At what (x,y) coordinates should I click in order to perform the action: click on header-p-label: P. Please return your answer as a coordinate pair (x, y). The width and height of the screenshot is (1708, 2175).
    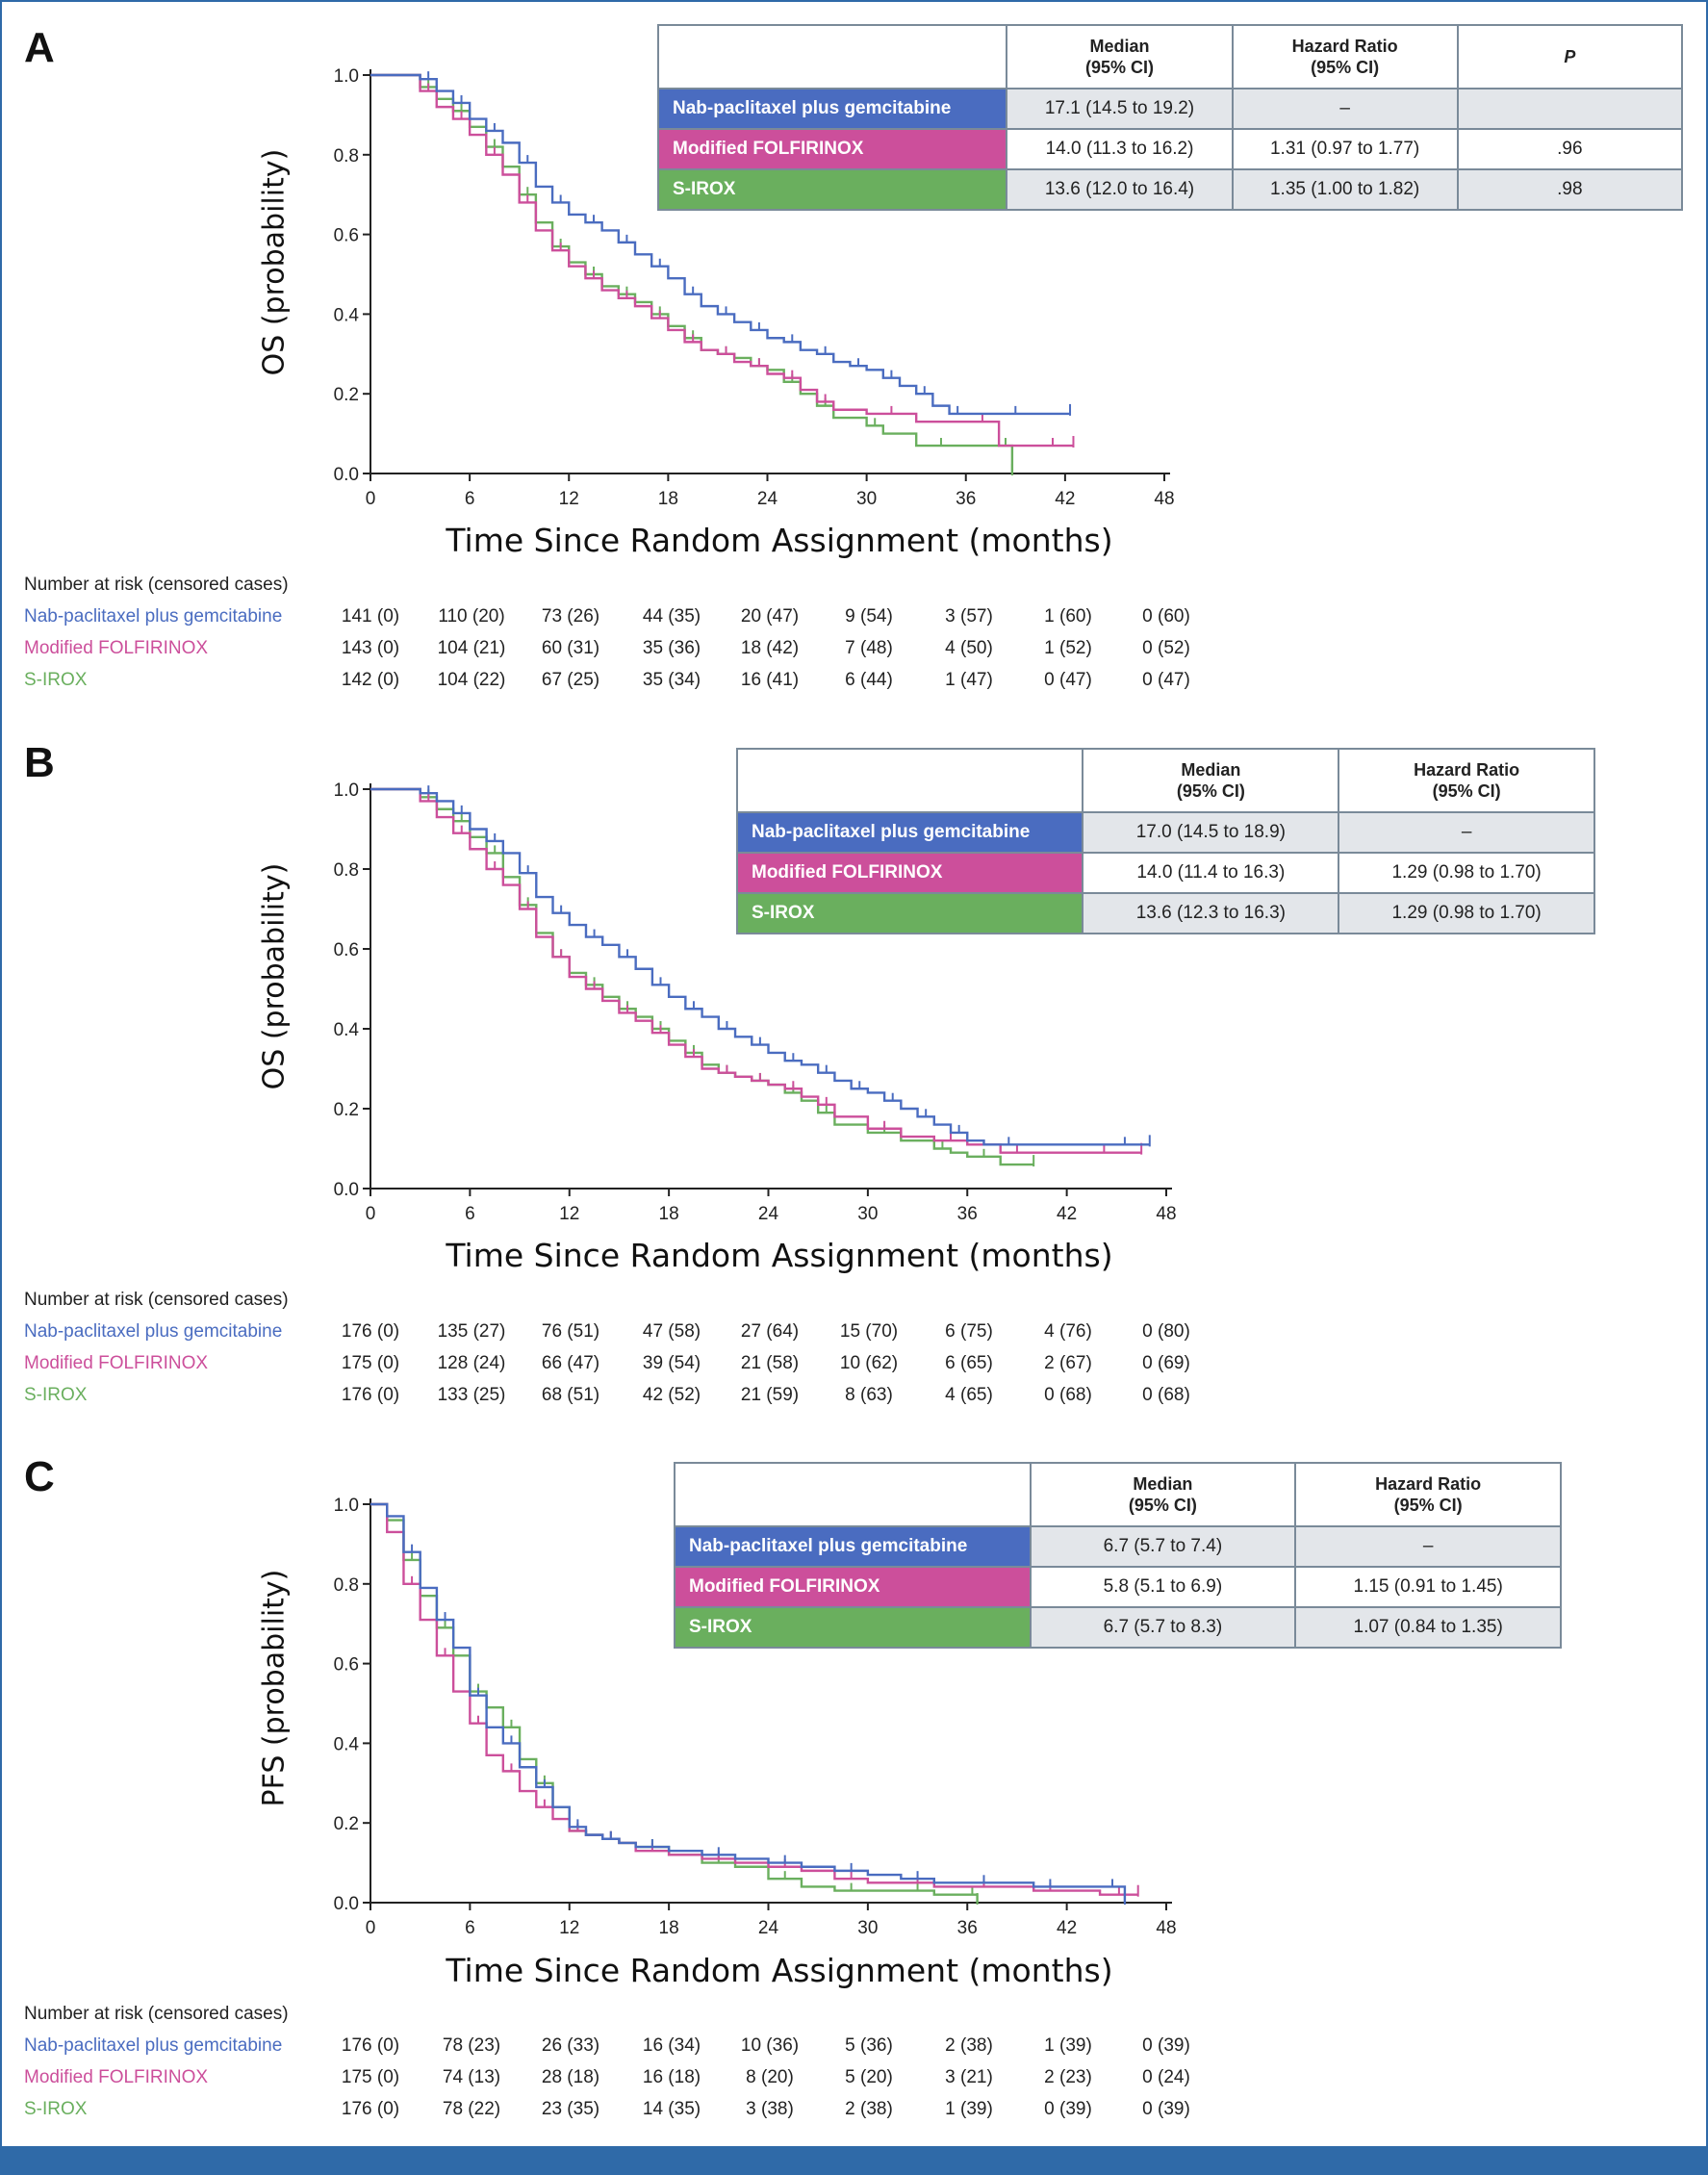
    Looking at the image, I should click on (1570, 56).